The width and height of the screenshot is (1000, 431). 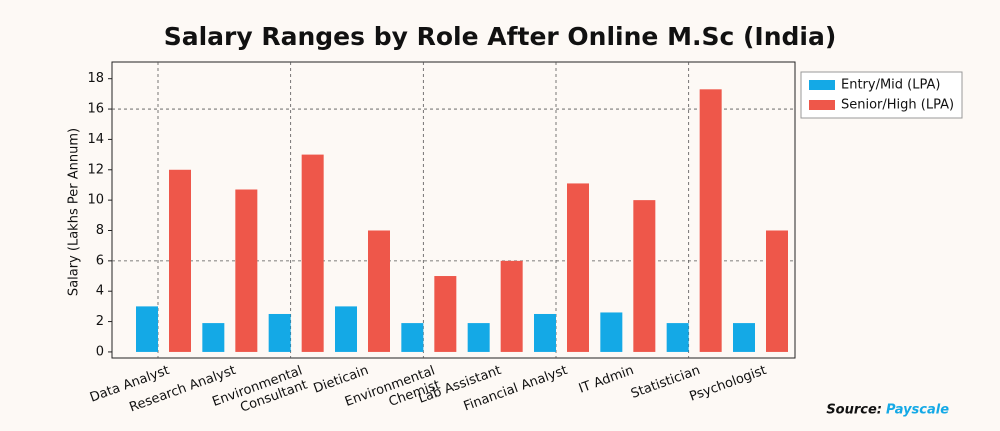 What do you see at coordinates (74, 212) in the screenshot?
I see `y-axis-label: Salary (Lakhs Per Annum)` at bounding box center [74, 212].